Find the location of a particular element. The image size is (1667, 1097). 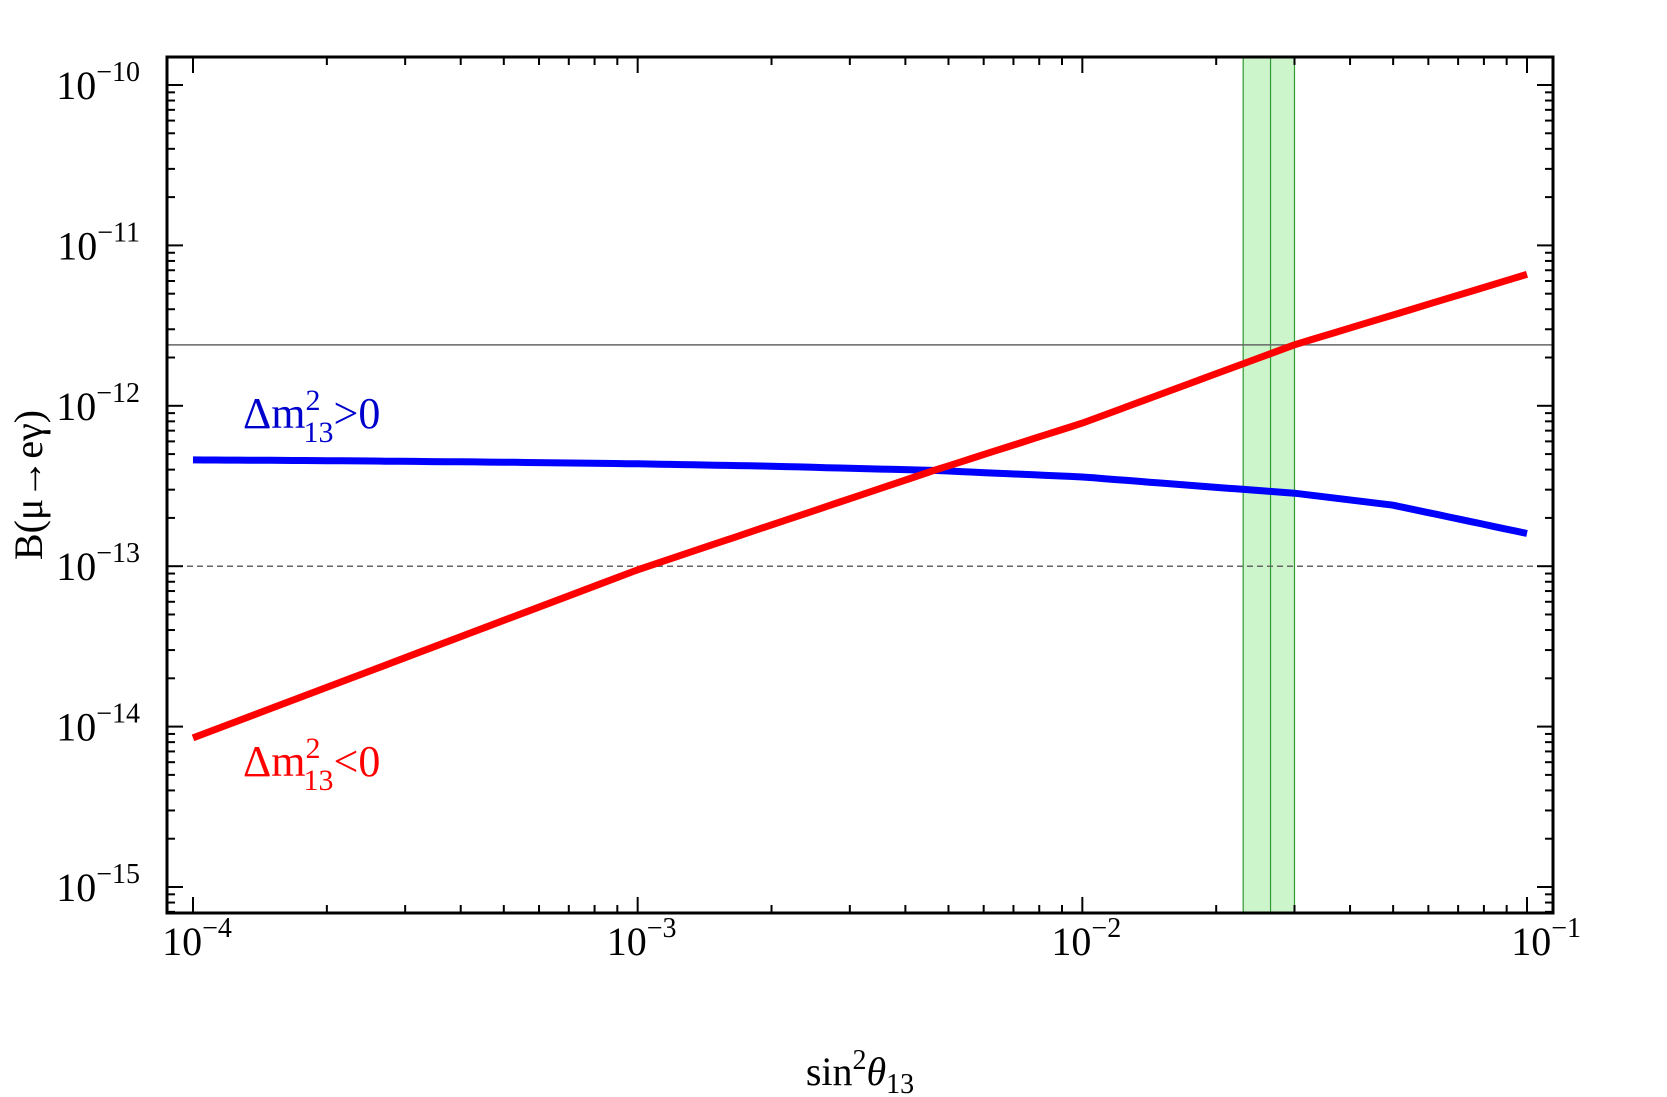

x-axis-title: sin2θ13 is located at coordinates (860, 1071).